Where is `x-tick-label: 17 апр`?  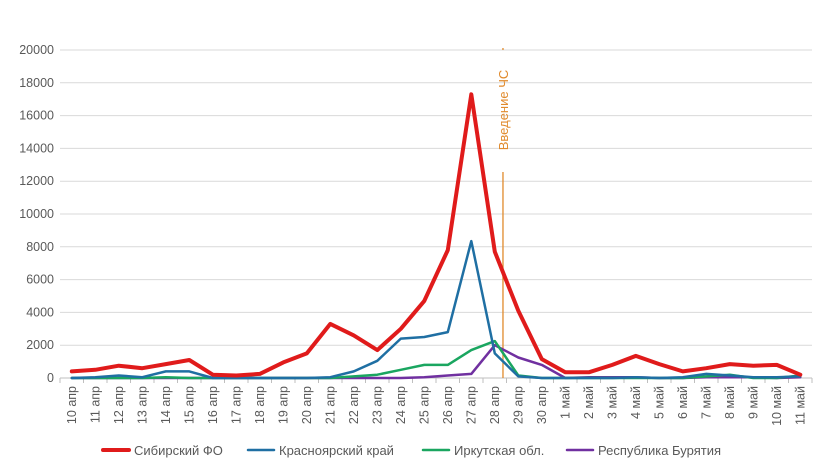
x-tick-label: 17 апр is located at coordinates (236, 405).